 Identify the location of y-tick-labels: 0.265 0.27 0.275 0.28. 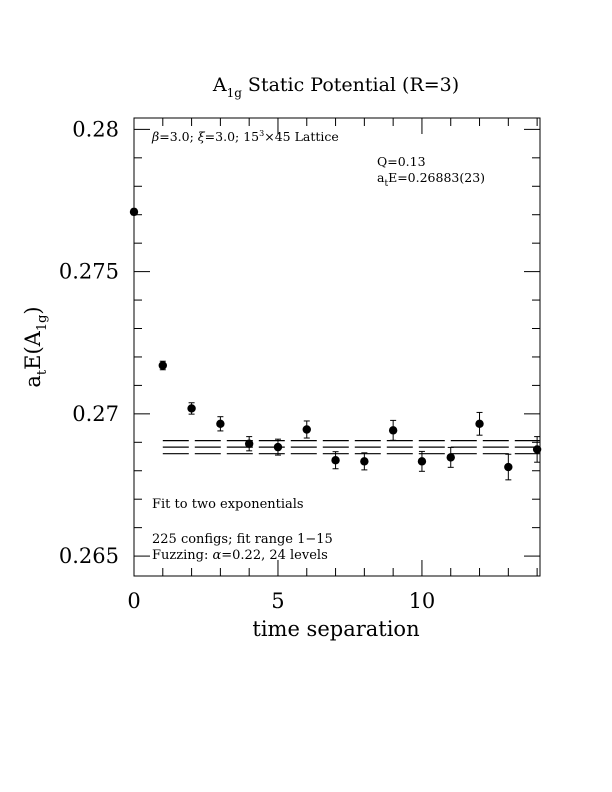
(89, 342).